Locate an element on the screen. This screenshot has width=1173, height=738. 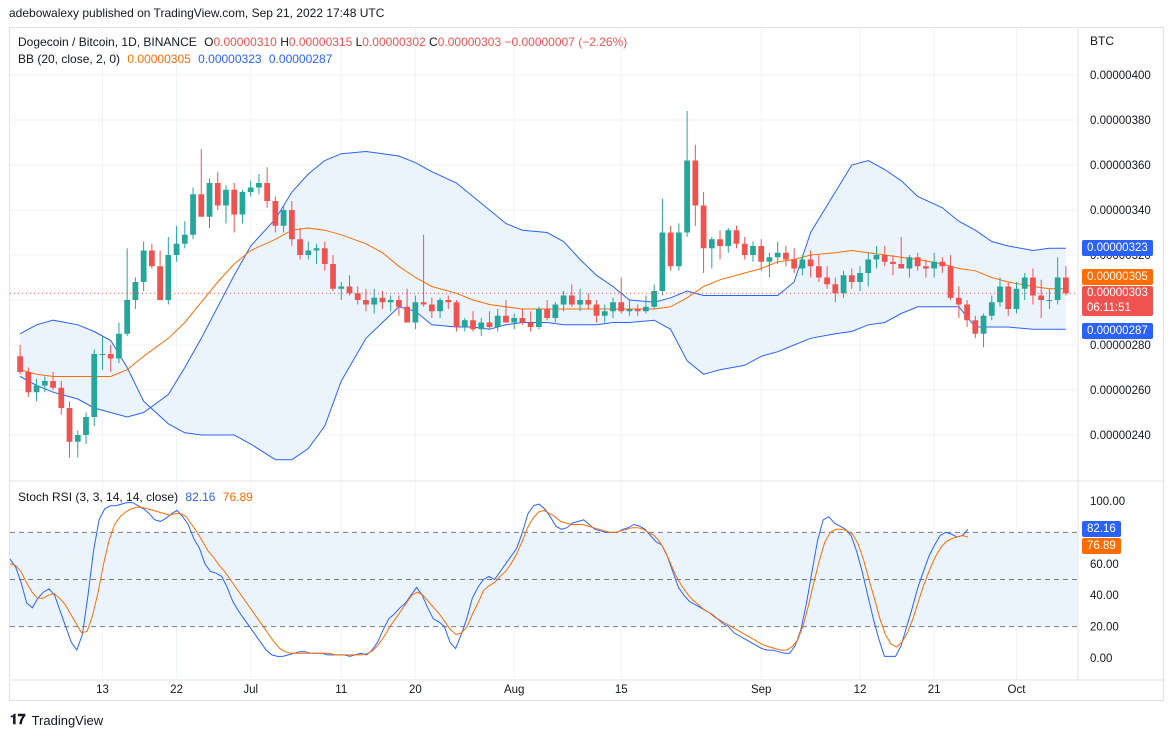
rsi-d-badge: 76.89 is located at coordinates (1101, 546).